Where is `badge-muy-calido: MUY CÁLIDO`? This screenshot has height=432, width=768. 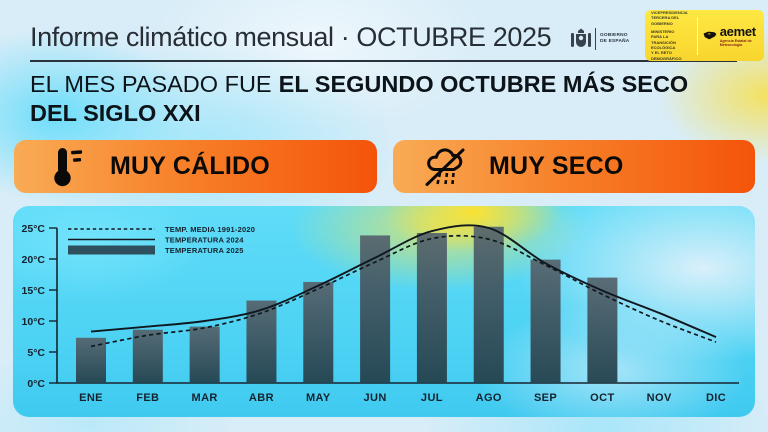 badge-muy-calido: MUY CÁLIDO is located at coordinates (195, 166).